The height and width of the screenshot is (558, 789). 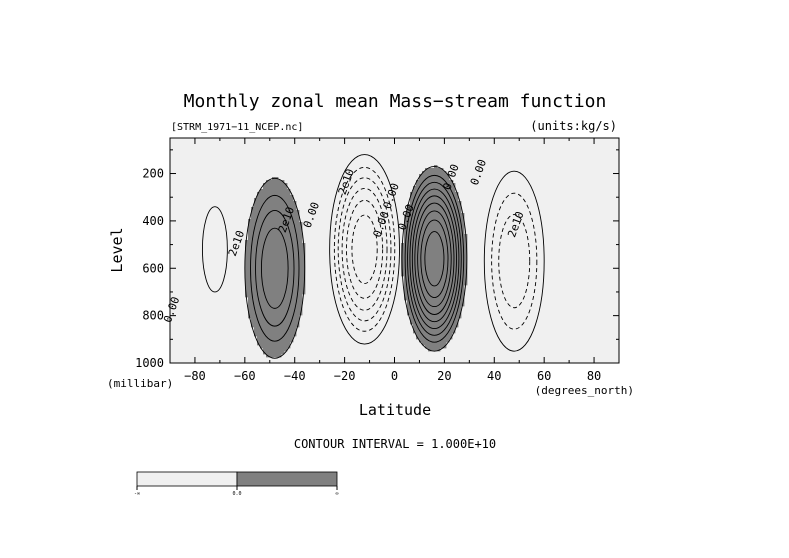 What do you see at coordinates (544, 376) in the screenshot?
I see `x-tick-label: 60` at bounding box center [544, 376].